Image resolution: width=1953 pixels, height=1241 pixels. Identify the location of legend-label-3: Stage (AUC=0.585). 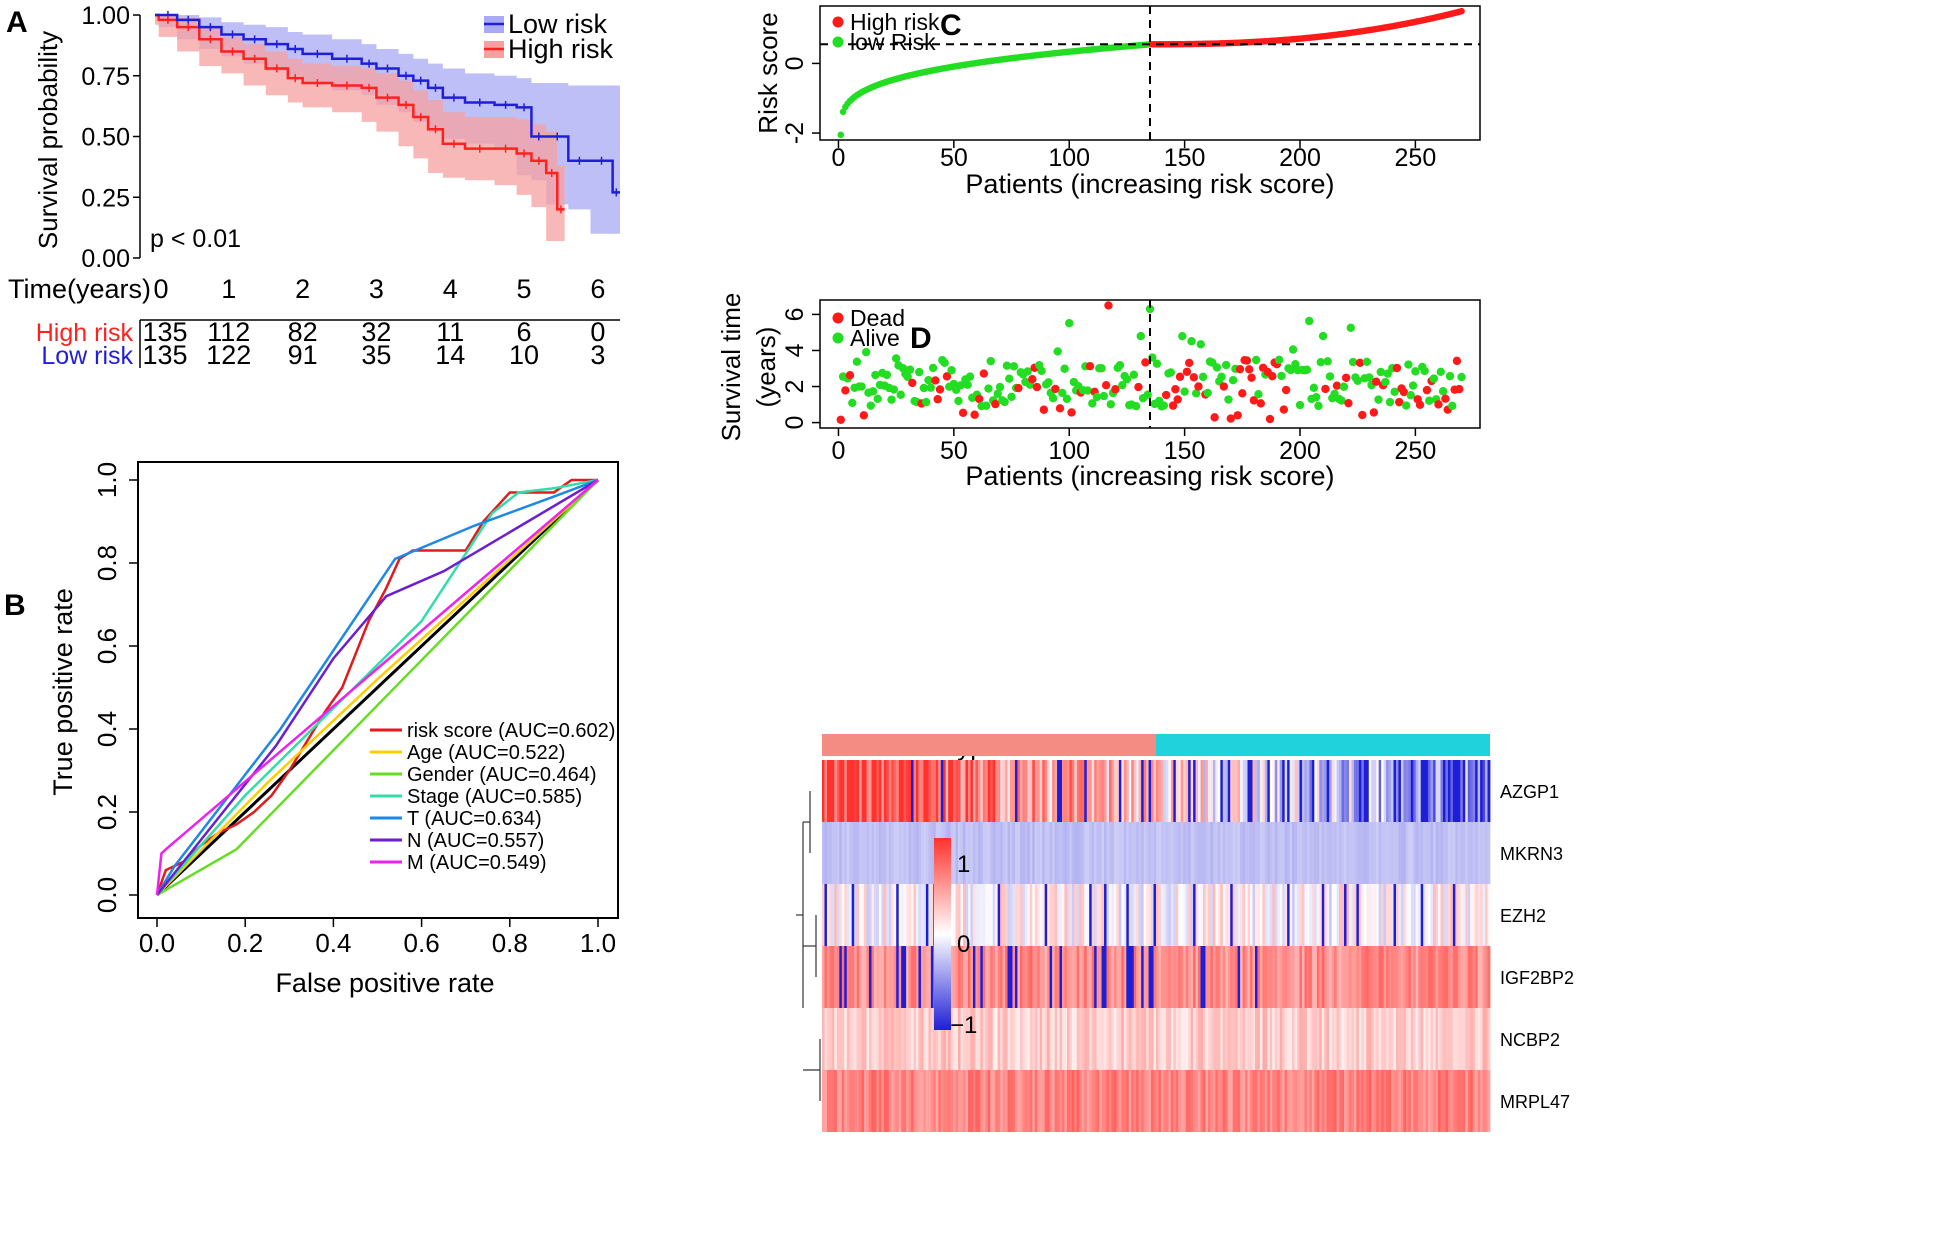
(494, 797).